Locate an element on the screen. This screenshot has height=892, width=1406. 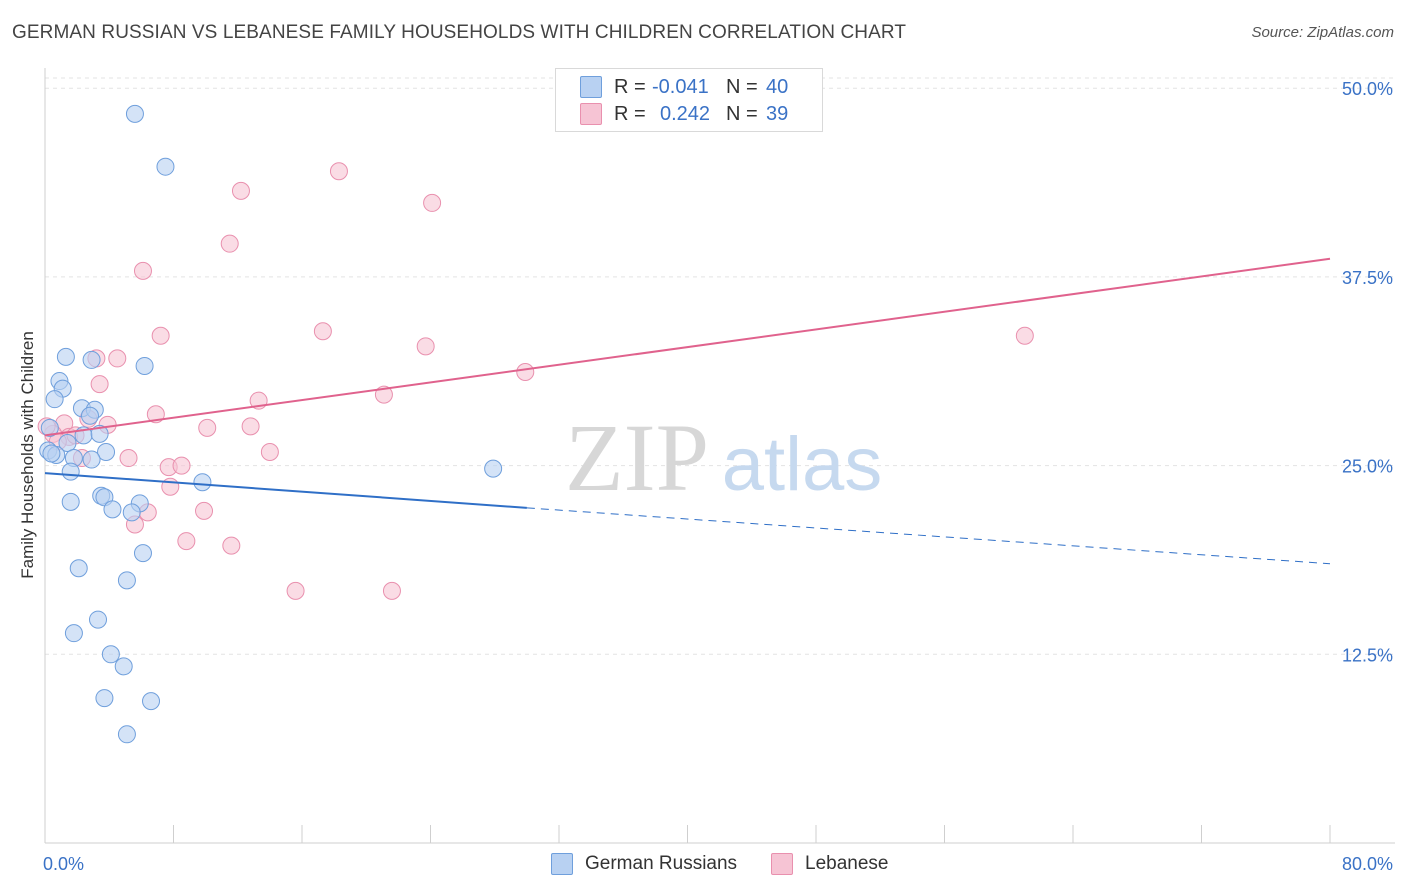
x-tick-label: 80.0% is located at coordinates (1367, 864).